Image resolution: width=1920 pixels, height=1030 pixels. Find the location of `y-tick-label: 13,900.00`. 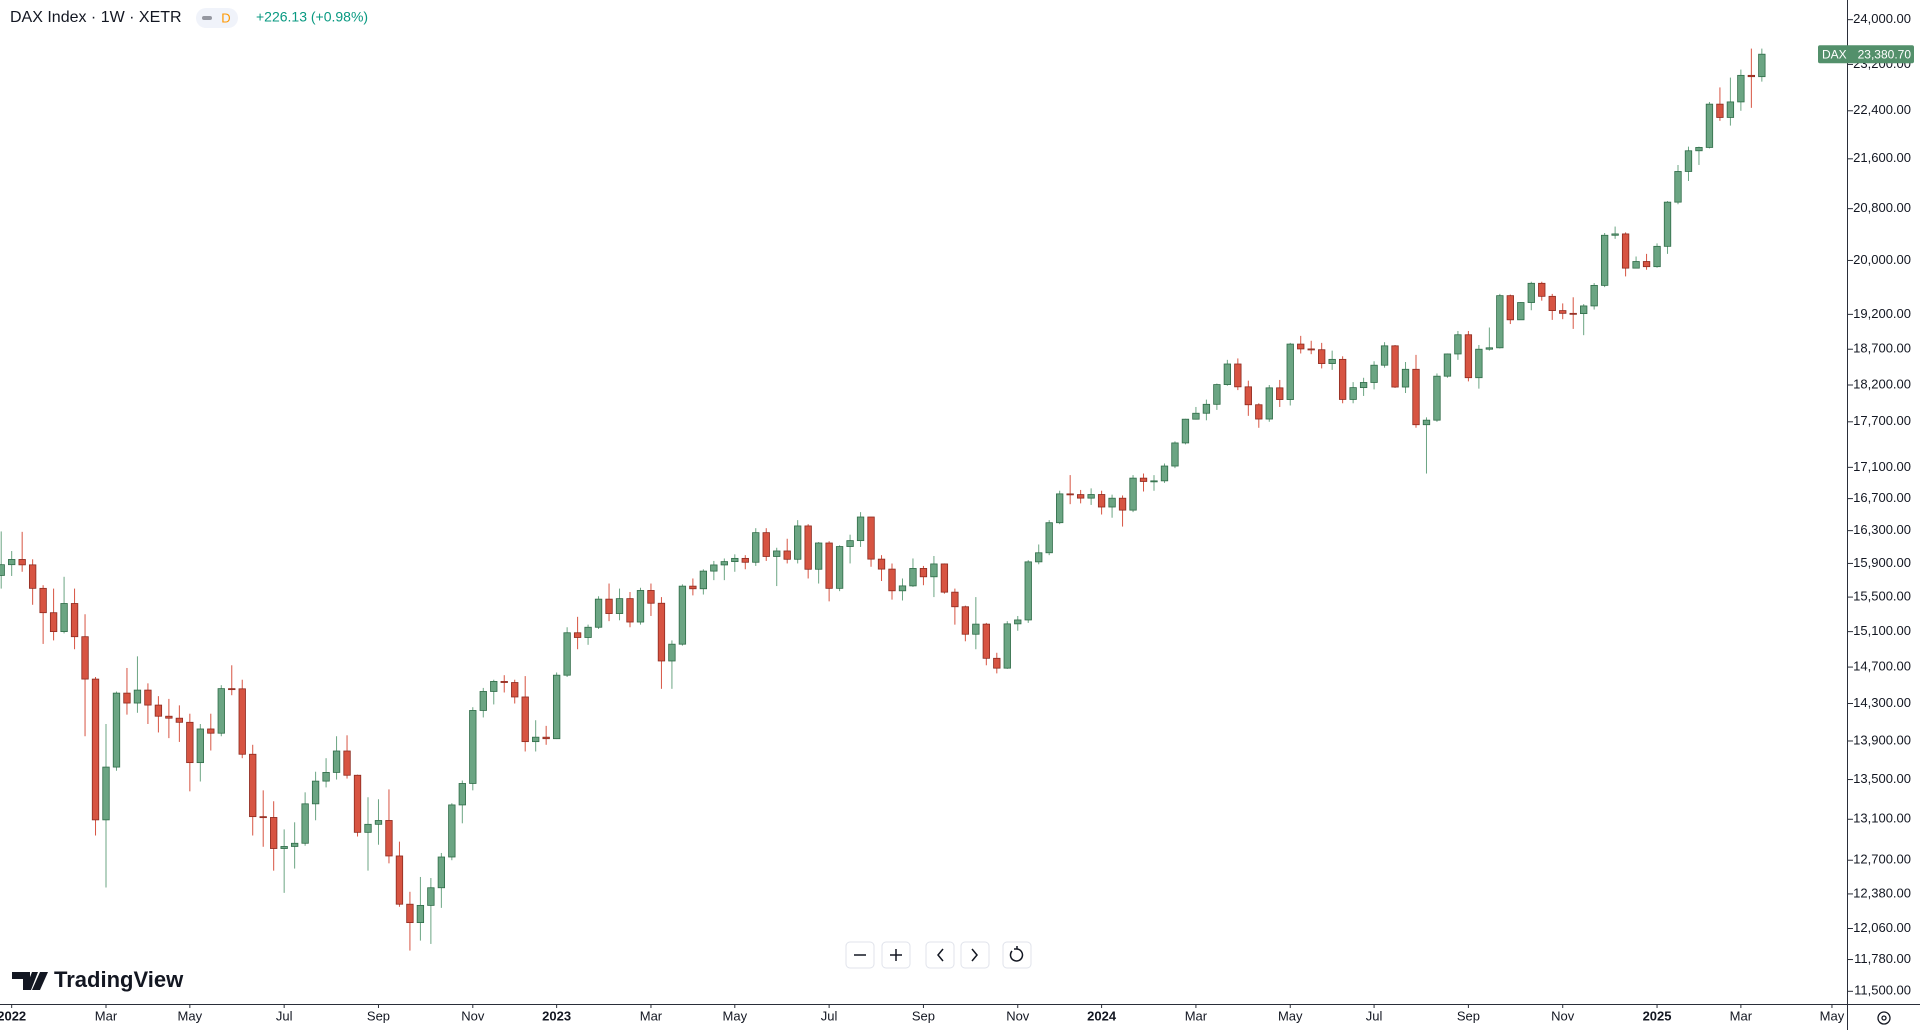

y-tick-label: 13,900.00 is located at coordinates (1882, 739).